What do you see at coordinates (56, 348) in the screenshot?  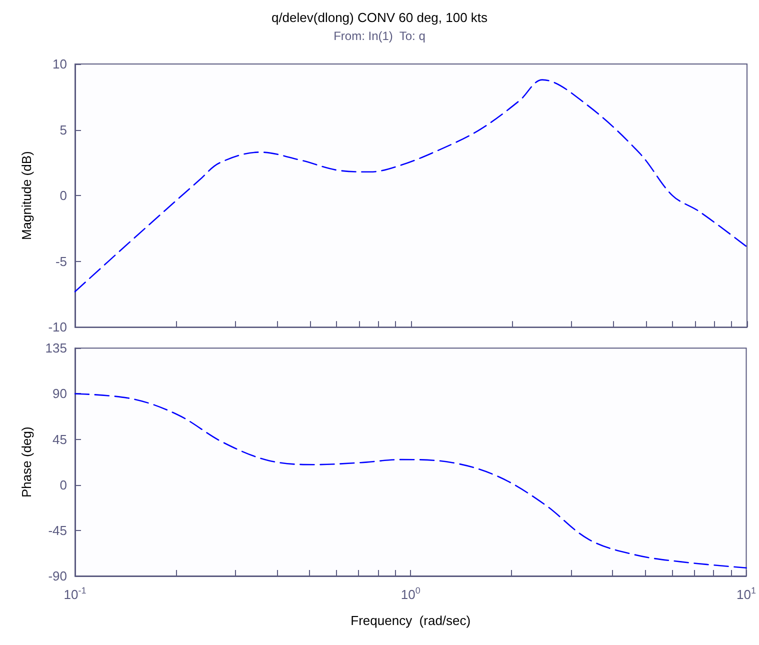 I see `y-tick-label: 135` at bounding box center [56, 348].